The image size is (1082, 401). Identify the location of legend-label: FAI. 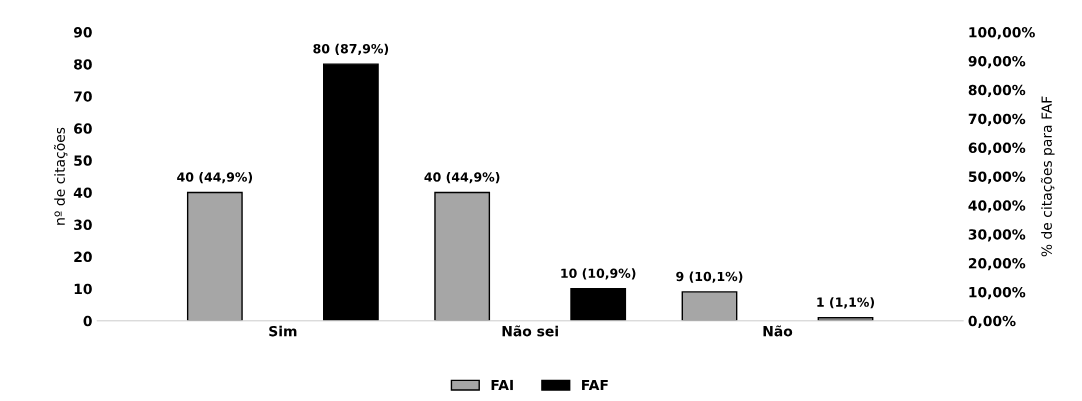
(502, 385).